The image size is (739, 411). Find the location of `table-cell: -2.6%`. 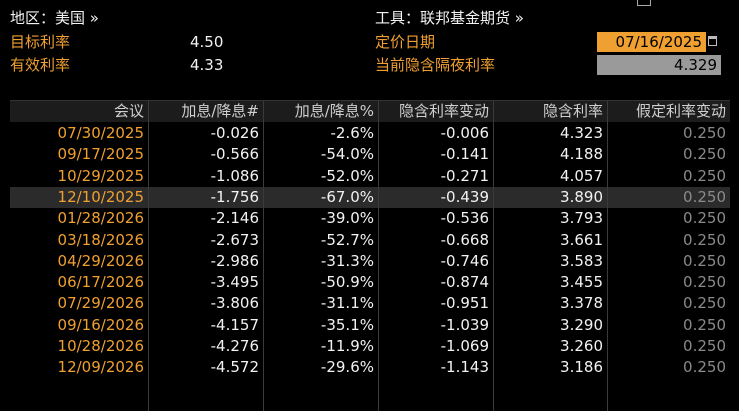

table-cell: -2.6% is located at coordinates (352, 133).